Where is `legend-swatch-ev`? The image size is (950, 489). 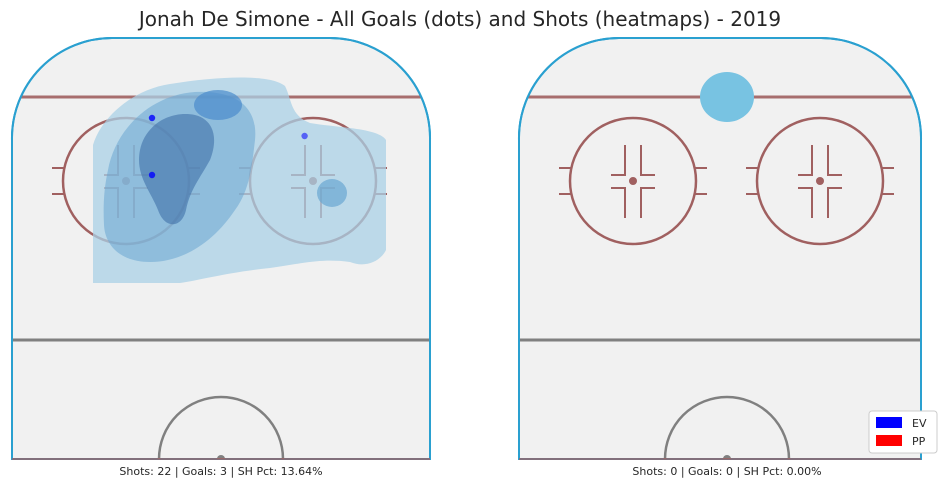 legend-swatch-ev is located at coordinates (889, 422).